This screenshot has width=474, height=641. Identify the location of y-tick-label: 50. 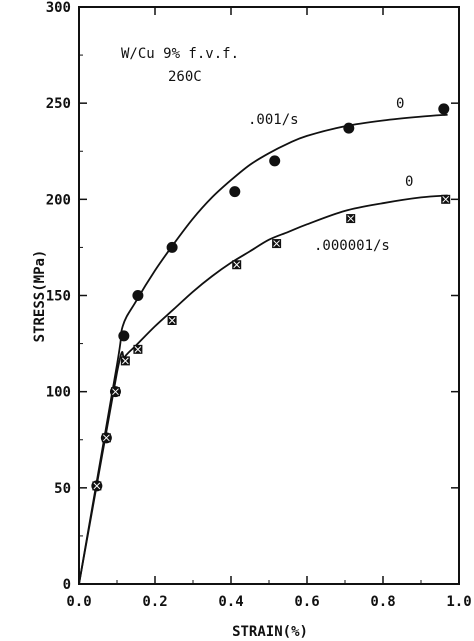
(62, 489).